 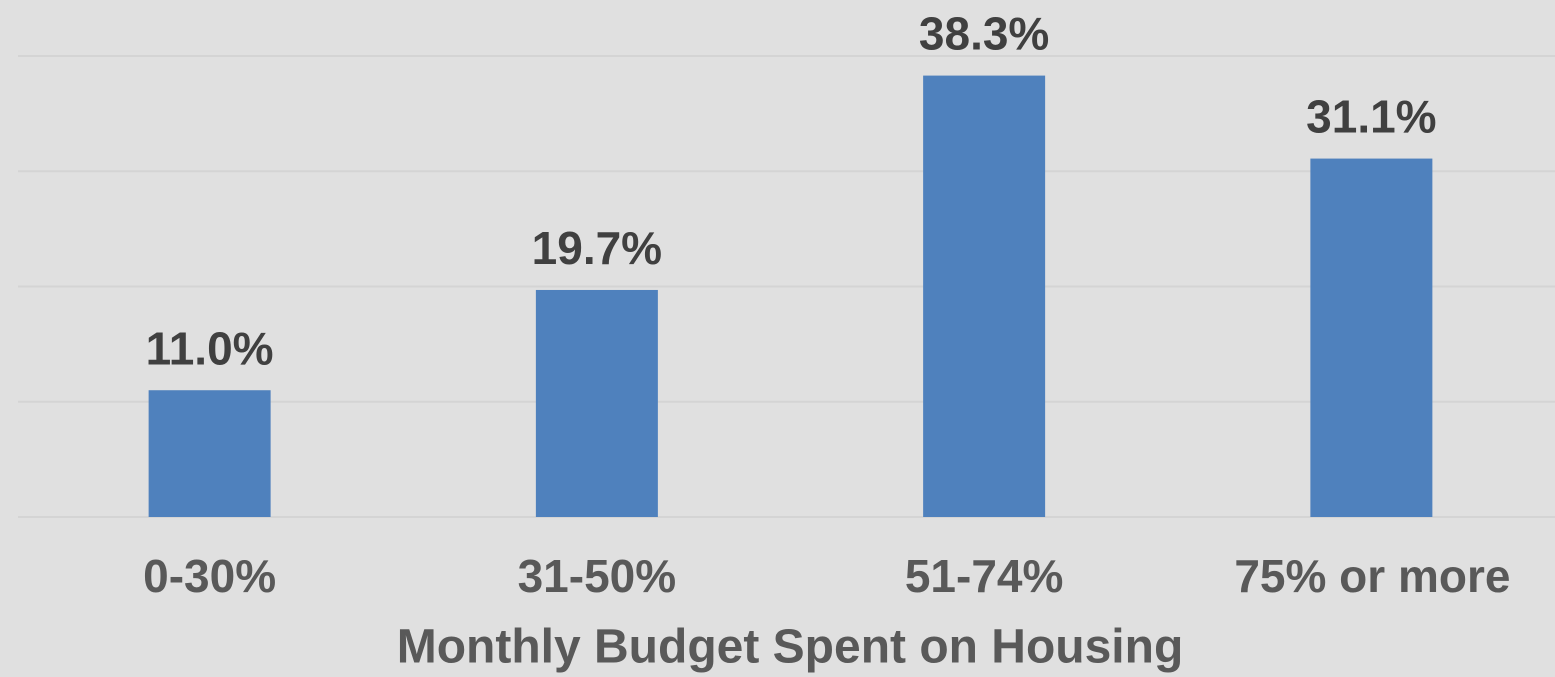 What do you see at coordinates (1371, 117) in the screenshot?
I see `data-label: 31.1%` at bounding box center [1371, 117].